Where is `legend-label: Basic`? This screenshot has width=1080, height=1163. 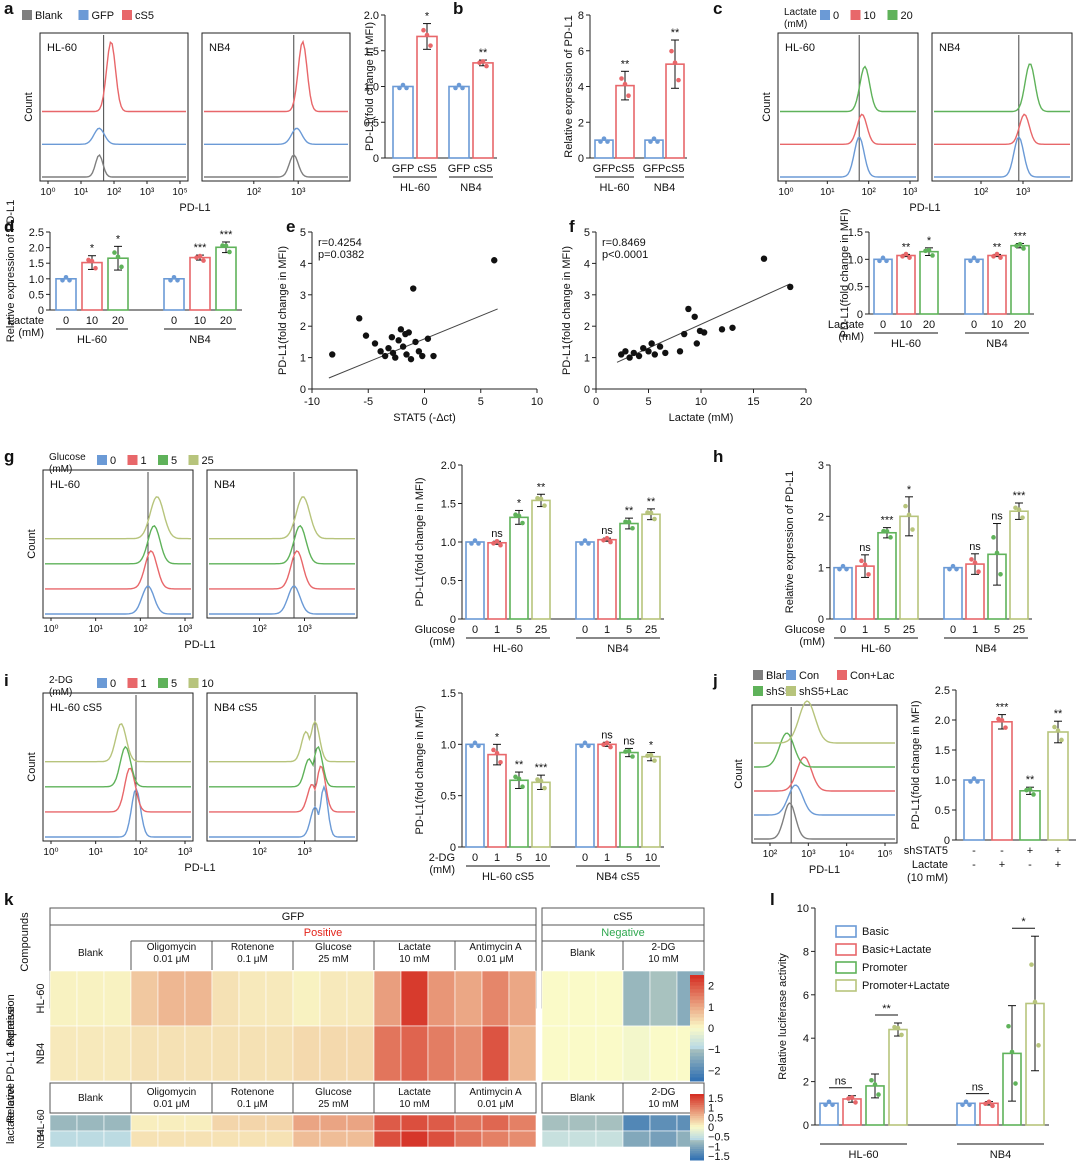
legend-label: Basic is located at coordinates (875, 932).